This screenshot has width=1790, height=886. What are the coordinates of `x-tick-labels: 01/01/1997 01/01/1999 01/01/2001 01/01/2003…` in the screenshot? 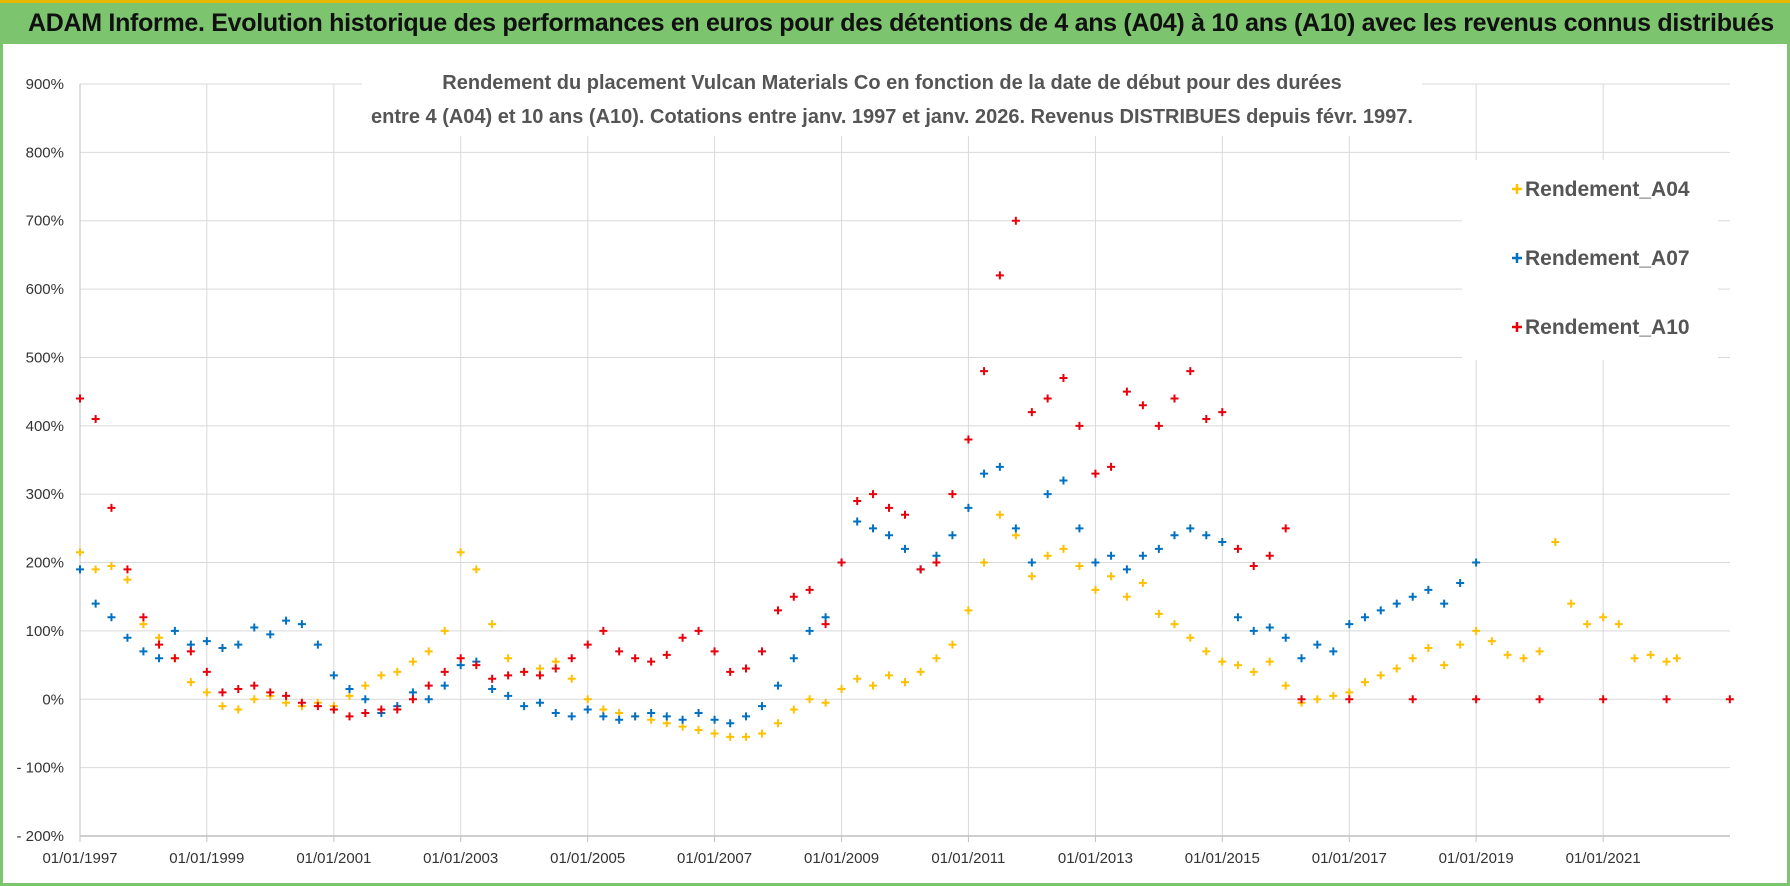 It's located at (841, 858).